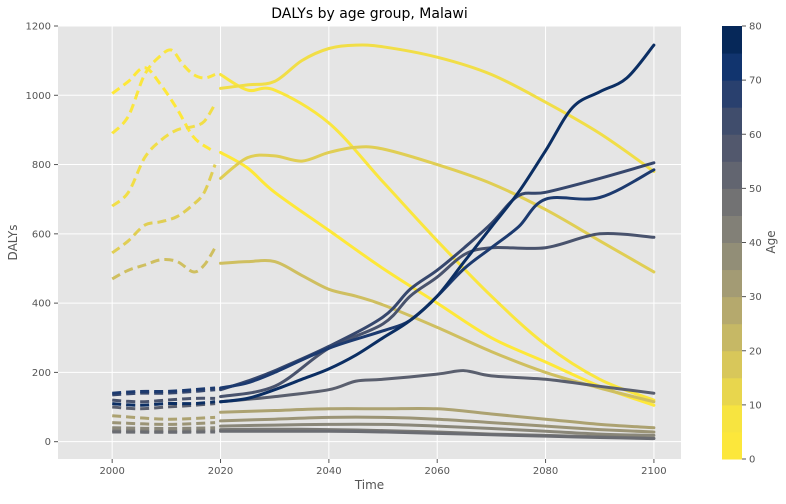 This screenshot has height=504, width=786. I want to click on y-tick-label: 200, so click(41, 373).